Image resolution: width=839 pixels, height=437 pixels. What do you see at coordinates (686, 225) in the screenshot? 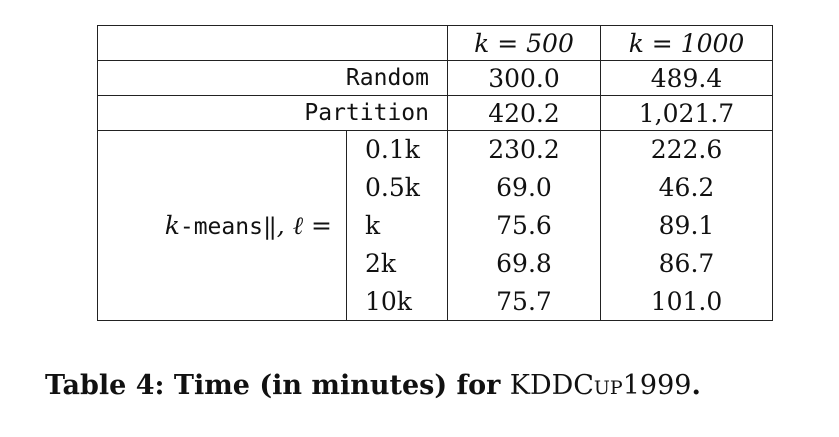
I see `table-cell: 89.1` at bounding box center [686, 225].